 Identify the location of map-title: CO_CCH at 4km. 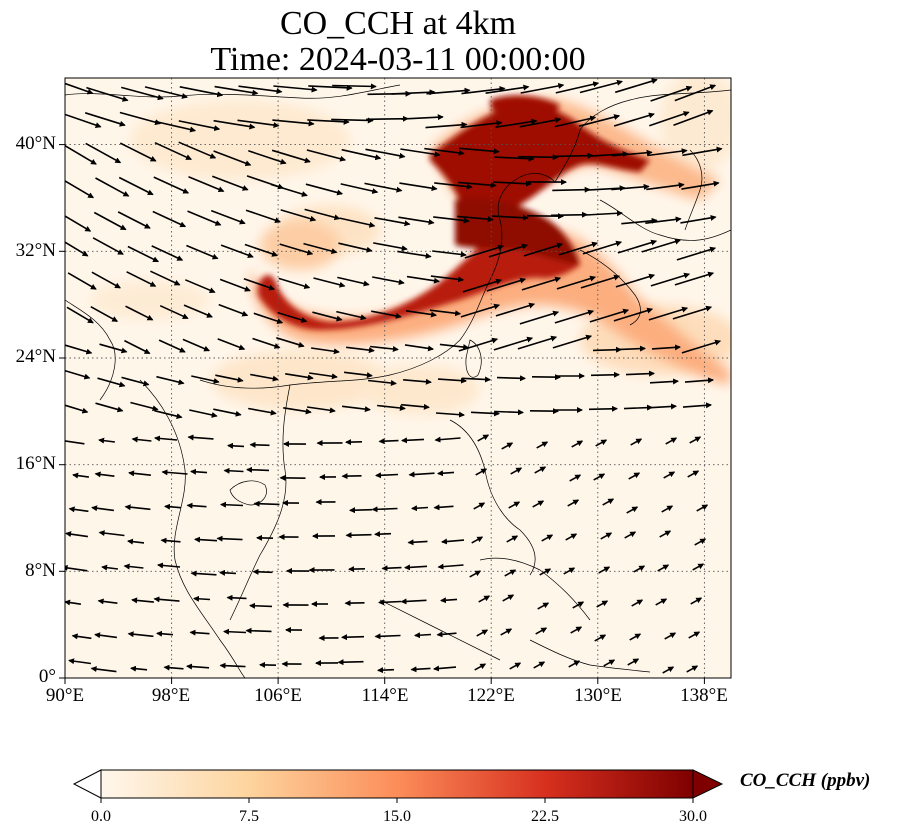
(398, 23).